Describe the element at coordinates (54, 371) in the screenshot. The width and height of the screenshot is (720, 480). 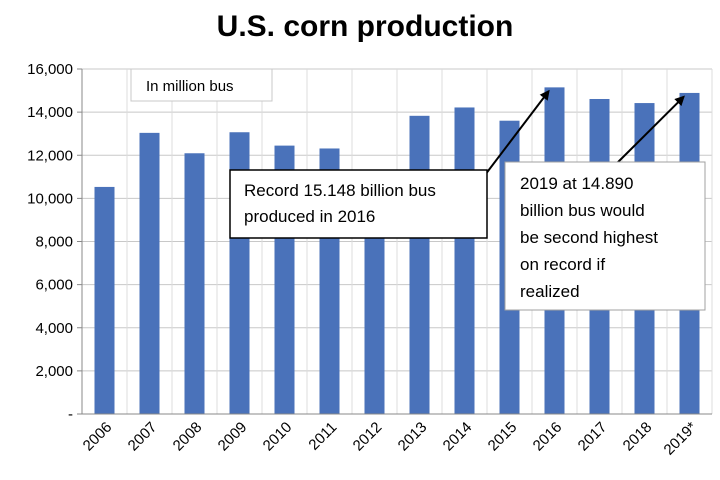
I see `y-tick-label: 2,000` at that location.